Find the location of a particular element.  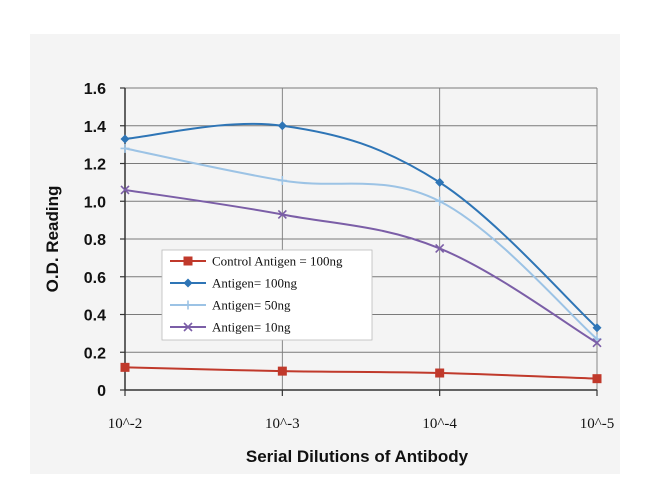

legend-box is located at coordinates (267, 295).